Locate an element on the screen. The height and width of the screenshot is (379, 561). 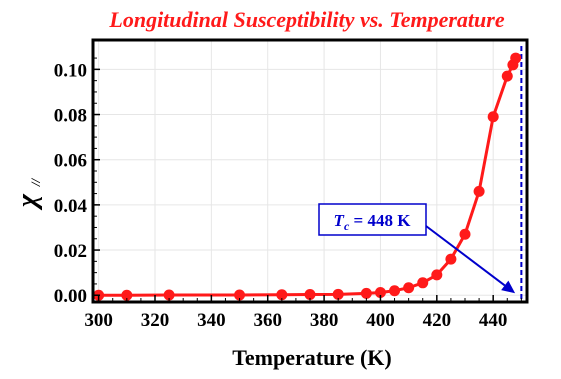
y-tick-label: 0.06 is located at coordinates (70, 161).